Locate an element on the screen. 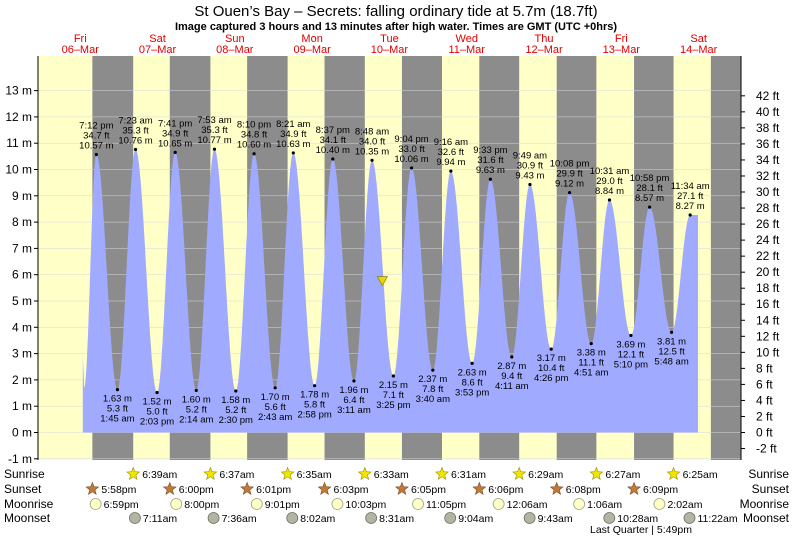 The height and width of the screenshot is (538, 793). low-tide-label: 1.60 m is located at coordinates (196, 399).